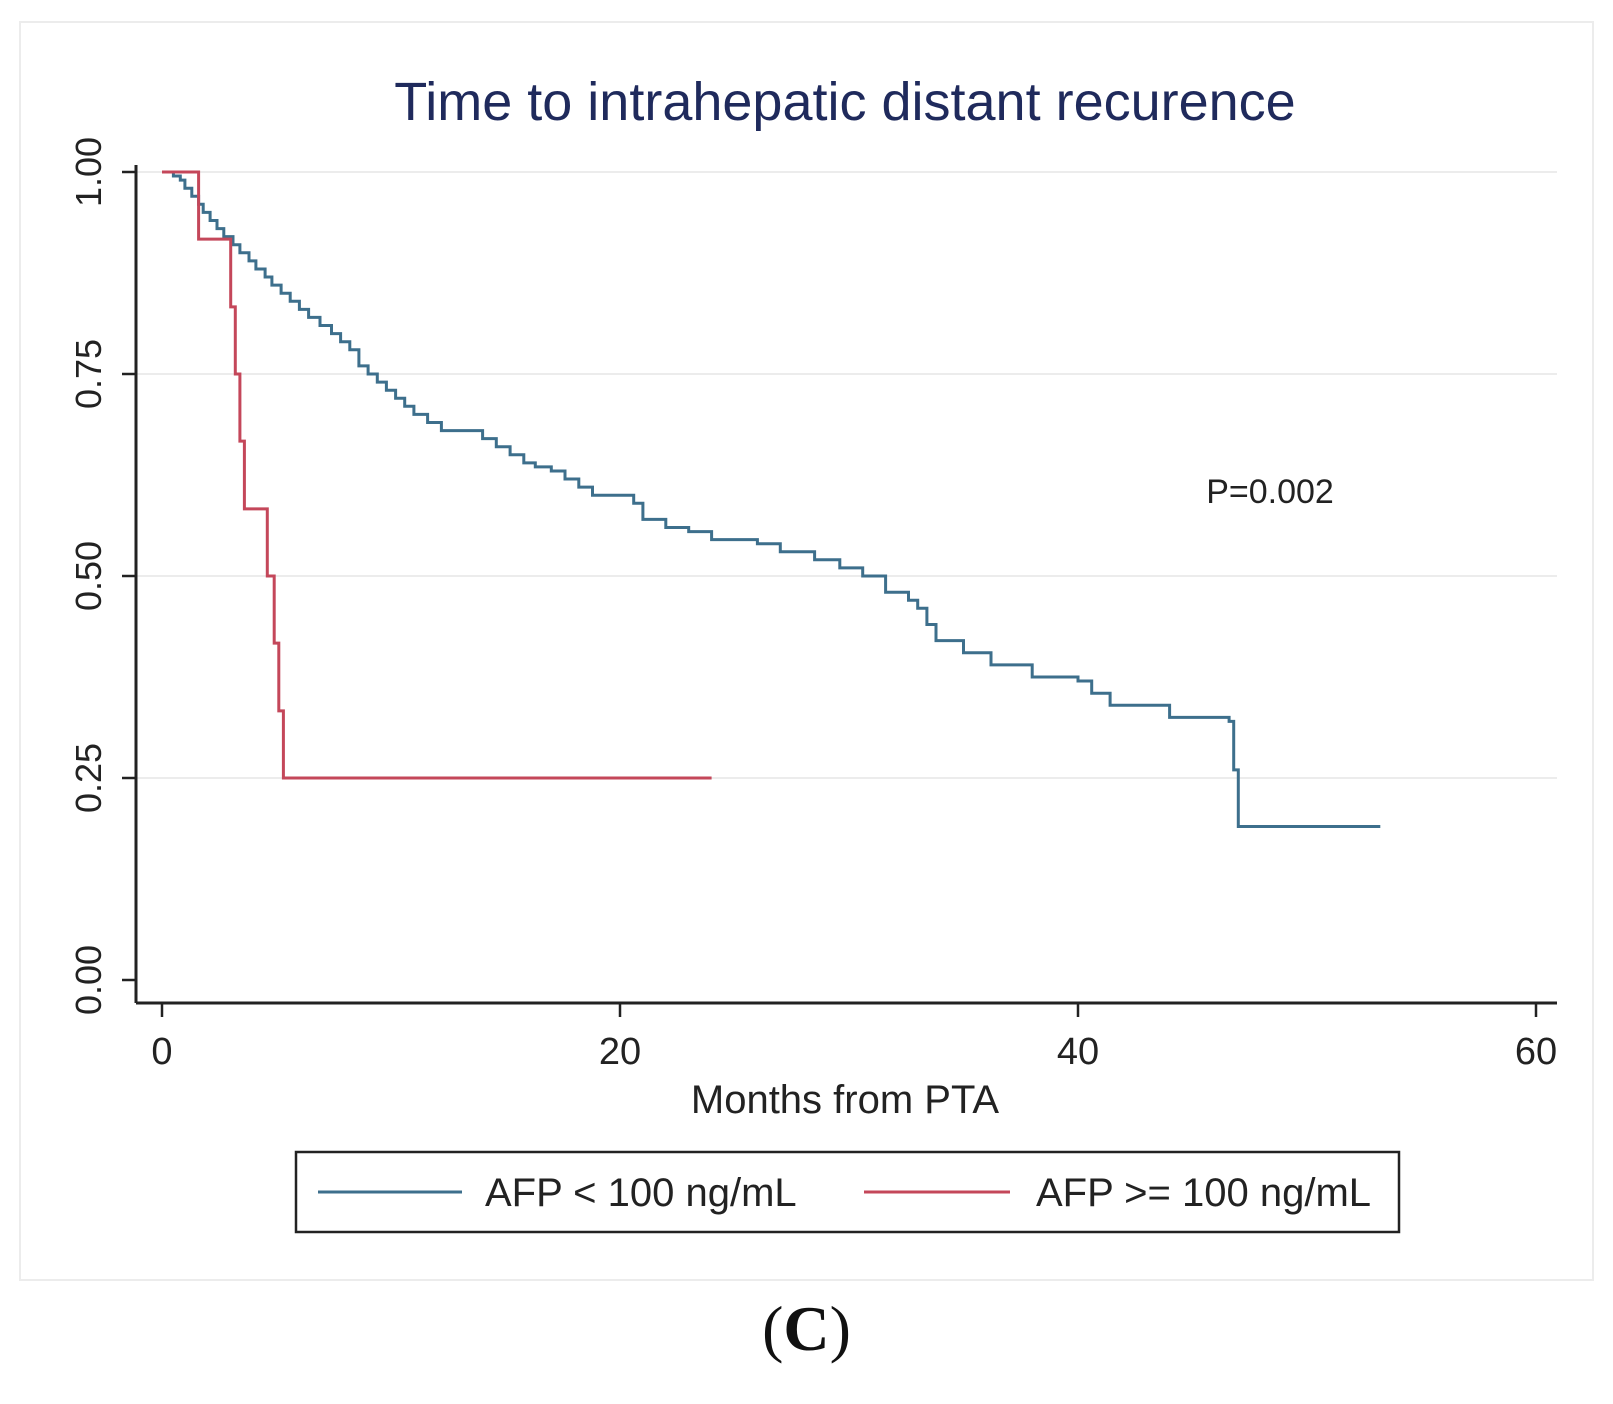  What do you see at coordinates (854, 1038) in the screenshot?
I see `x-ticks: 0 20 40 60` at bounding box center [854, 1038].